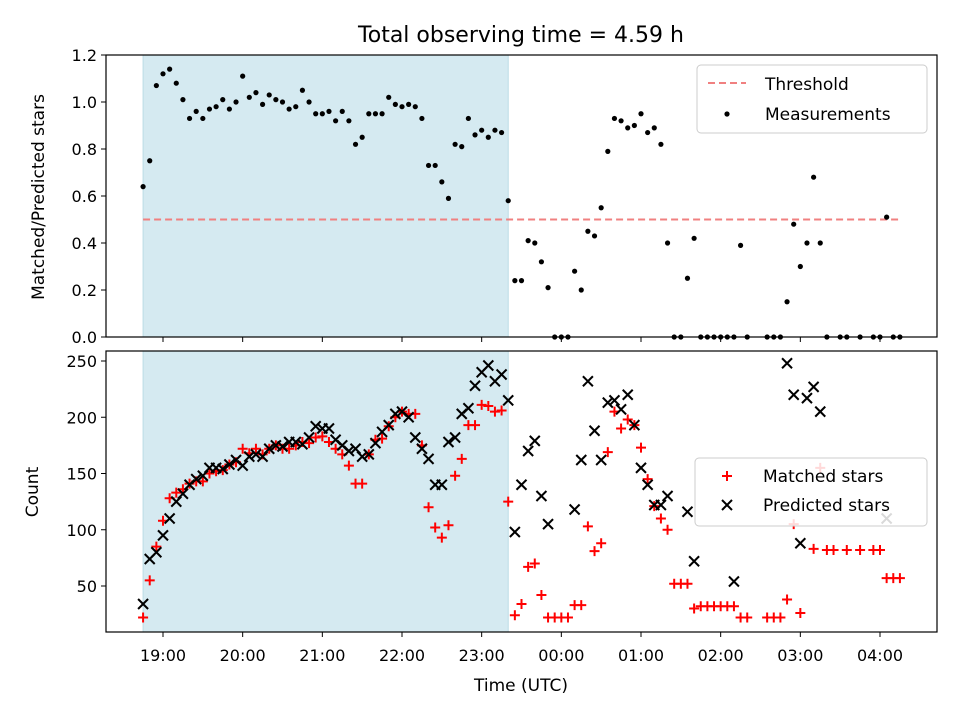 Image resolution: width=960 pixels, height=720 pixels. Describe the element at coordinates (33, 491) in the screenshot. I see `bottom-y-axis-label: Count` at that location.